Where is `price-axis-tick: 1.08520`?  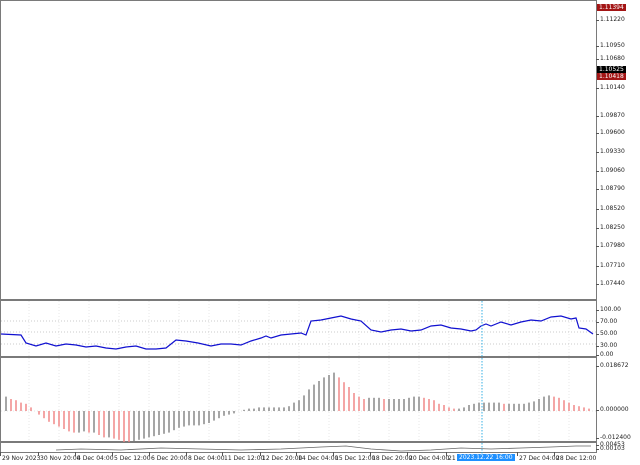 price-axis-tick: 1.08520 is located at coordinates (610, 208).